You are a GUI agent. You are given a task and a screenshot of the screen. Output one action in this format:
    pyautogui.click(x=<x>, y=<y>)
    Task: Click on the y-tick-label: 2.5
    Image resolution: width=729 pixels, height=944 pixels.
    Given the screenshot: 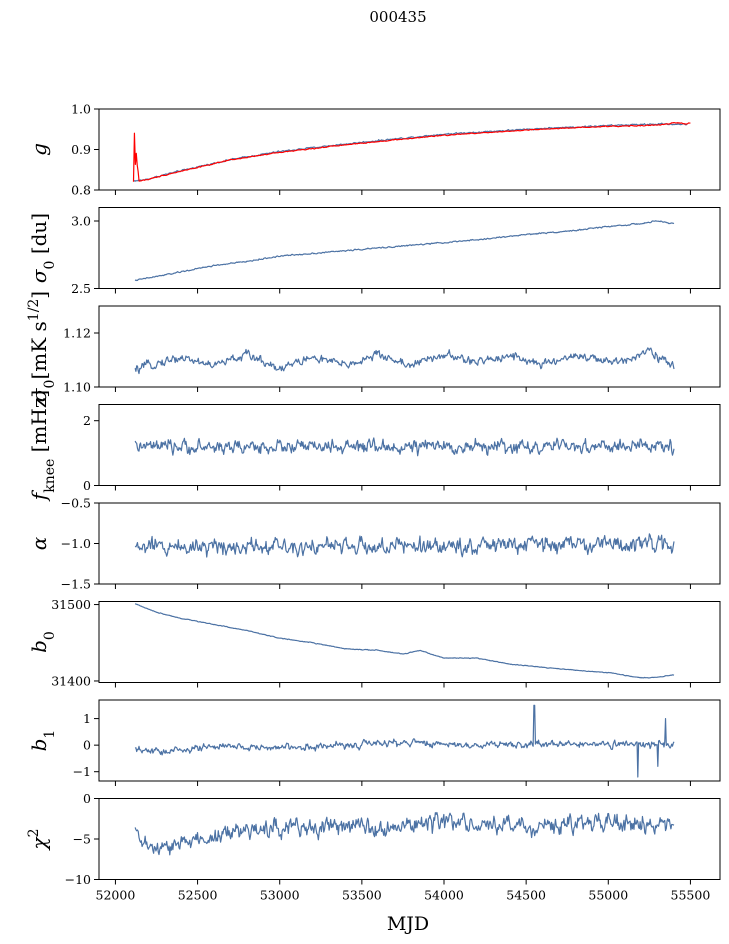 What is the action you would take?
    pyautogui.click(x=81, y=288)
    